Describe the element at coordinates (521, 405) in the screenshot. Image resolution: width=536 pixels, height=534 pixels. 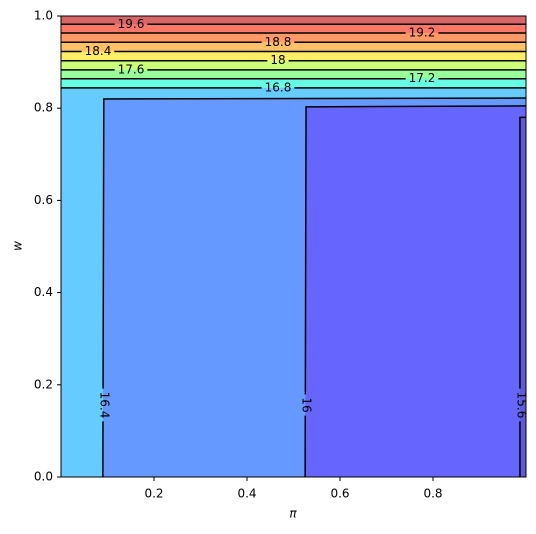
I see `contour-label: 15.6` at that location.